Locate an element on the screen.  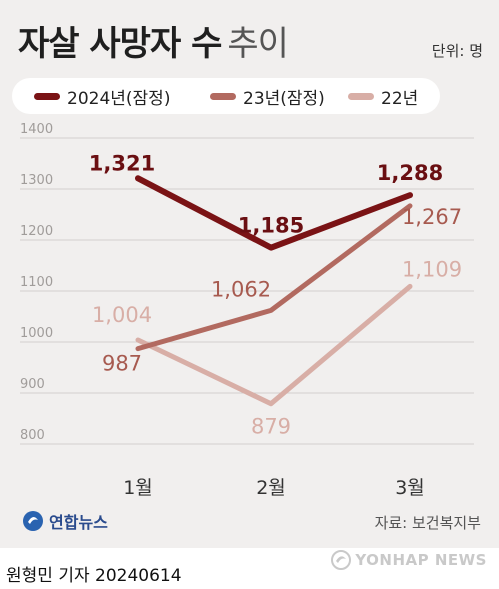
watermark: YONHAP NEWS is located at coordinates (409, 560).